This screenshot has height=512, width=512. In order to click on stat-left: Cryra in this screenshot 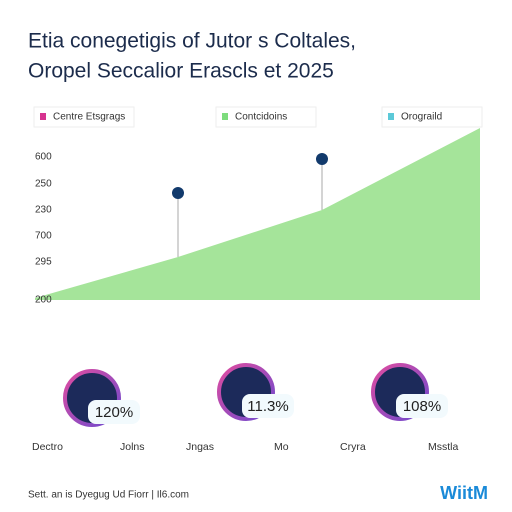, I will do `click(353, 447)`.